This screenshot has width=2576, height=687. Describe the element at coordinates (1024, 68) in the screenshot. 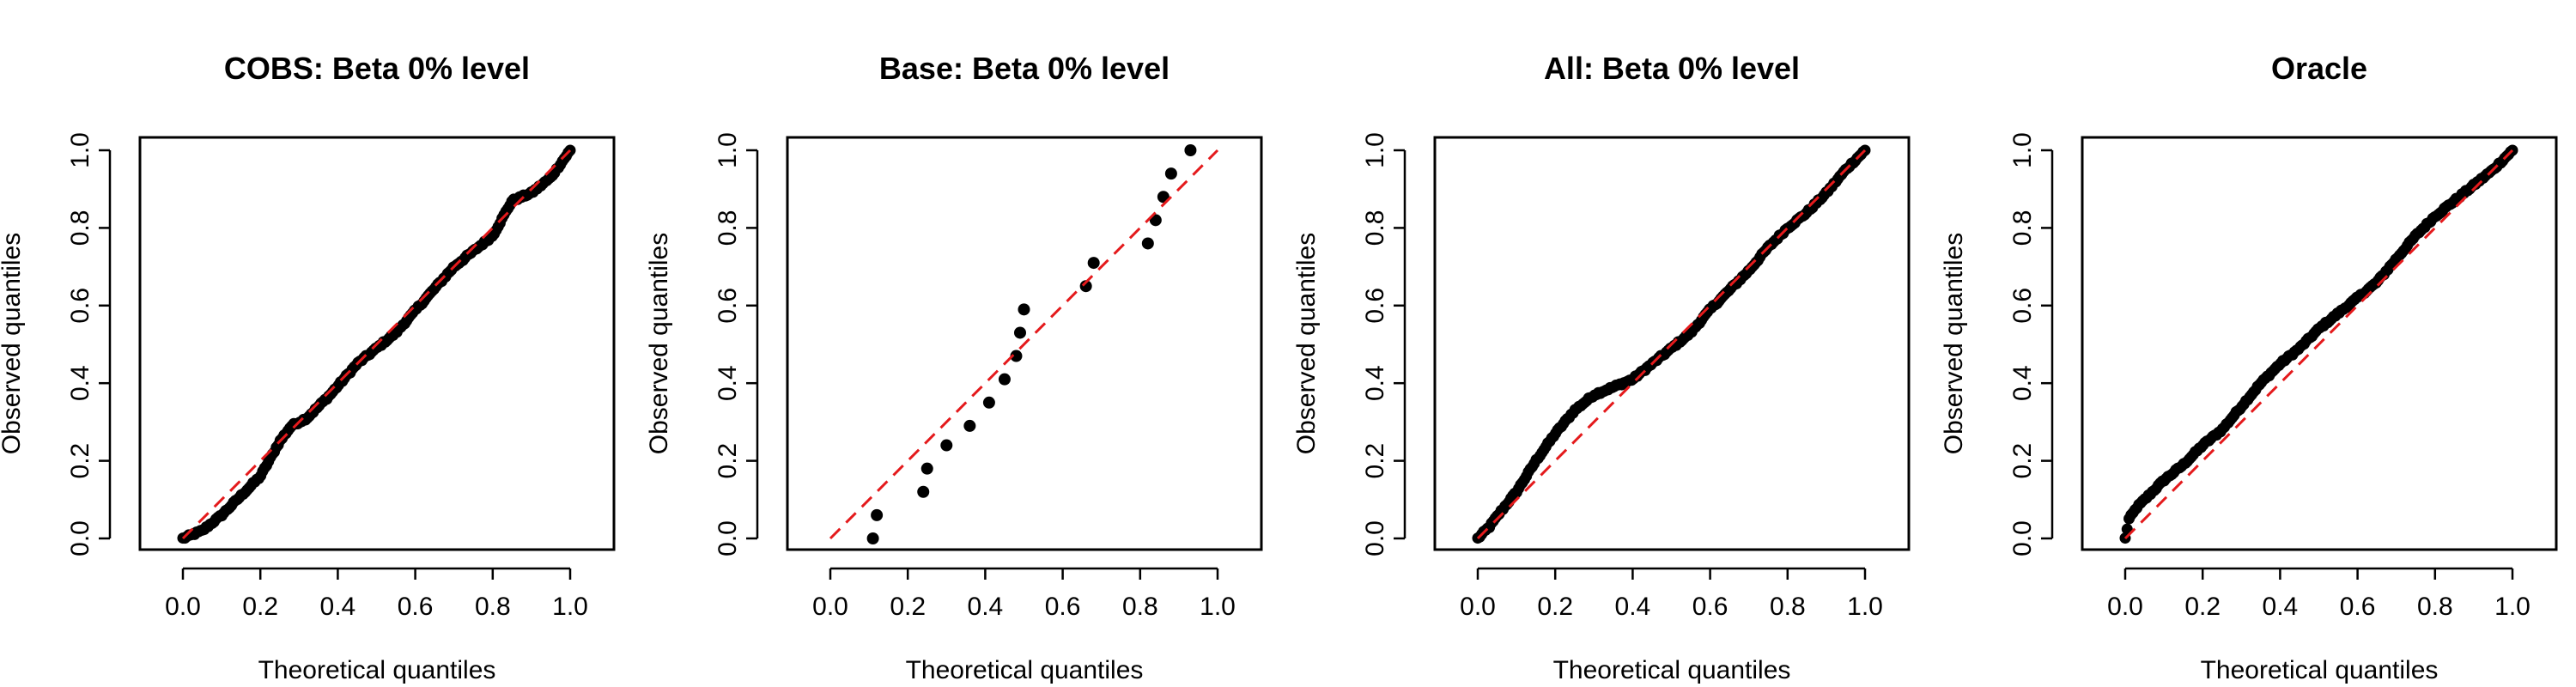

I see `chart-title: Base: Beta 0% level` at that location.